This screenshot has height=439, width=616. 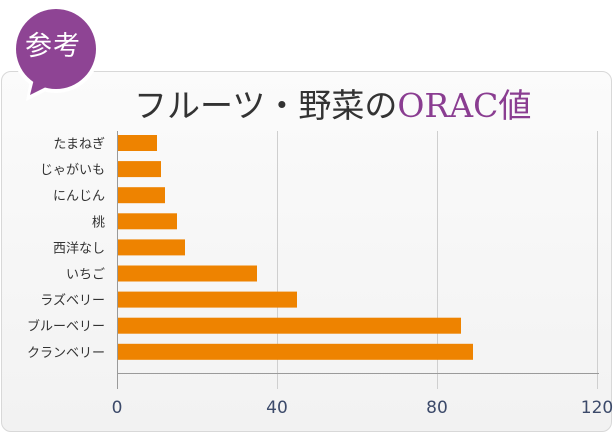 What do you see at coordinates (266, 105) in the screenshot?
I see `title-main: フルーツ・野菜の` at bounding box center [266, 105].